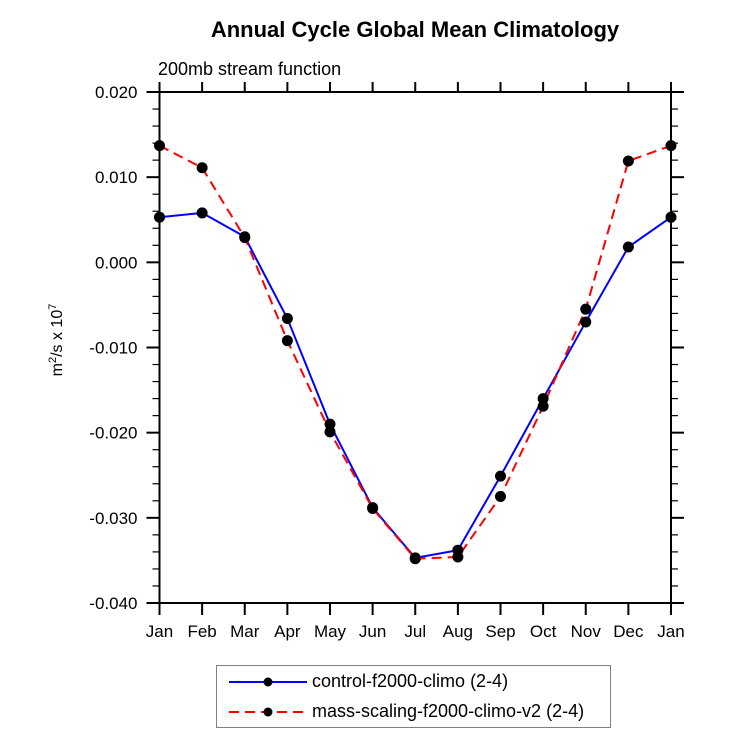 The width and height of the screenshot is (732, 738). I want to click on x-tick-label: Sep, so click(500, 631).